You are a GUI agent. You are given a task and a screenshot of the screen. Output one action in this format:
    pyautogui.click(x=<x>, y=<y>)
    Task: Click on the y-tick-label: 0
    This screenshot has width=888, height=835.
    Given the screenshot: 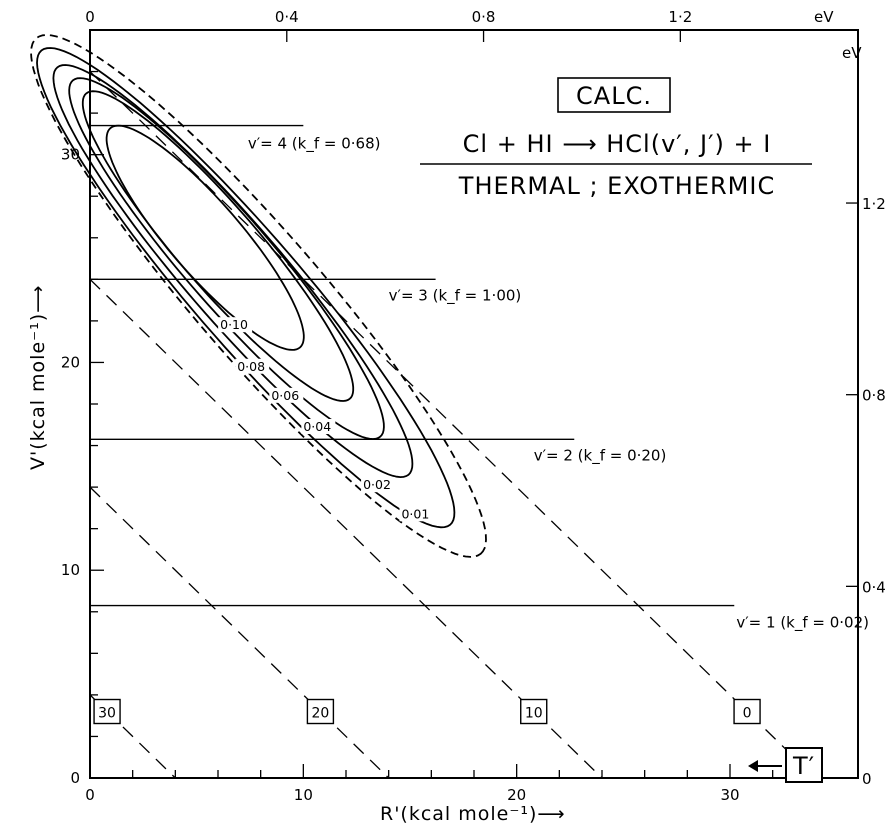 What is the action you would take?
    pyautogui.click(x=75, y=778)
    